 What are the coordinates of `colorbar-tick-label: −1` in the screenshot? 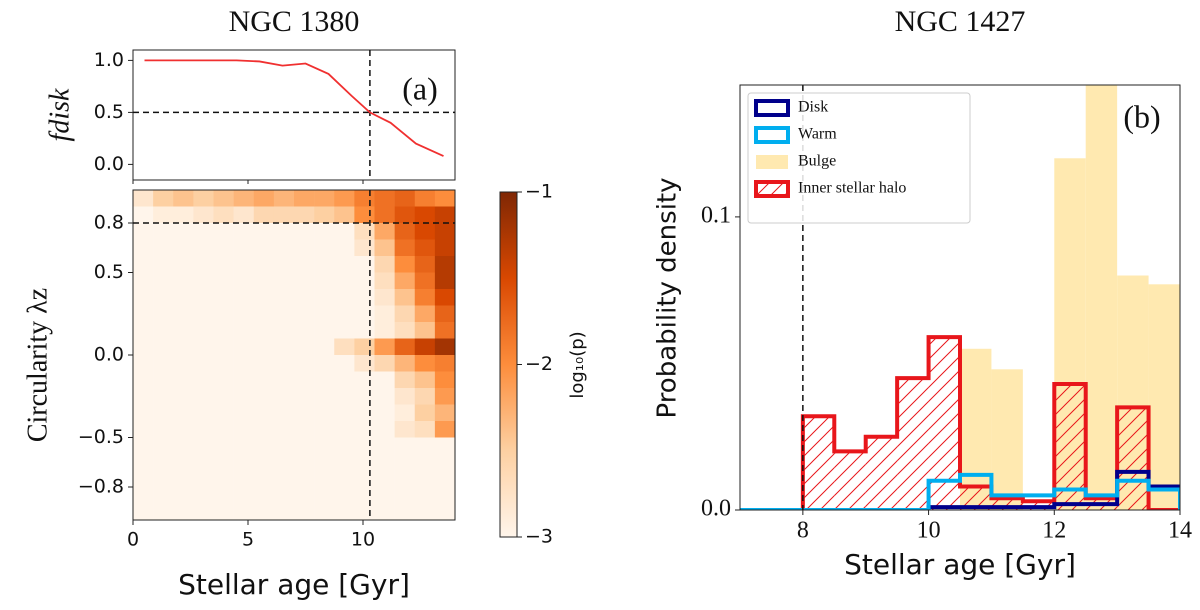 It's located at (539, 192).